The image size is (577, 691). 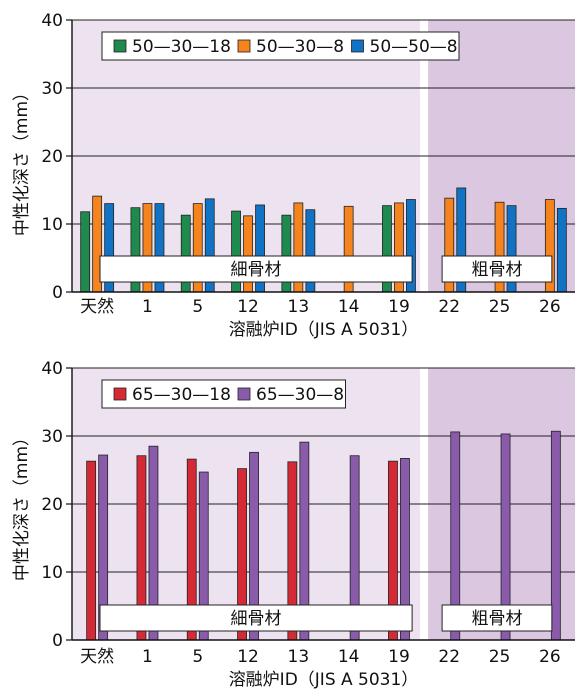 I want to click on legend-label-2: 50—30—8, so click(x=300, y=47).